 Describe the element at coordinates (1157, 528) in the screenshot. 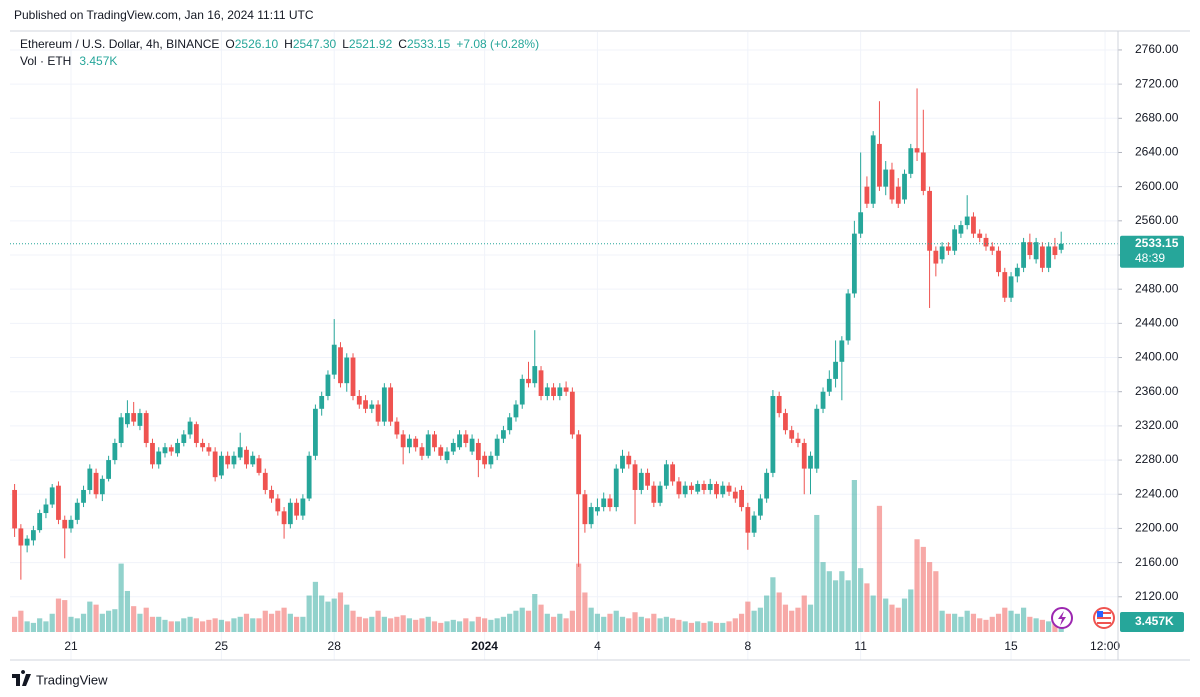

I see `y-tick-label: 2200.00` at that location.